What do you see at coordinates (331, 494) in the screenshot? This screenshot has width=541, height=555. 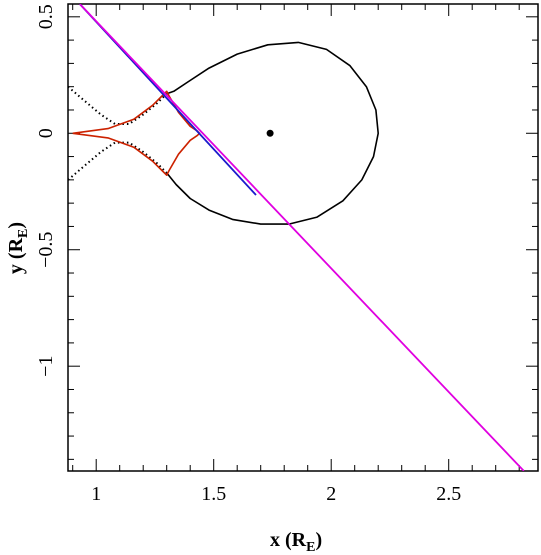 I see `x-tick-label: 2` at bounding box center [331, 494].